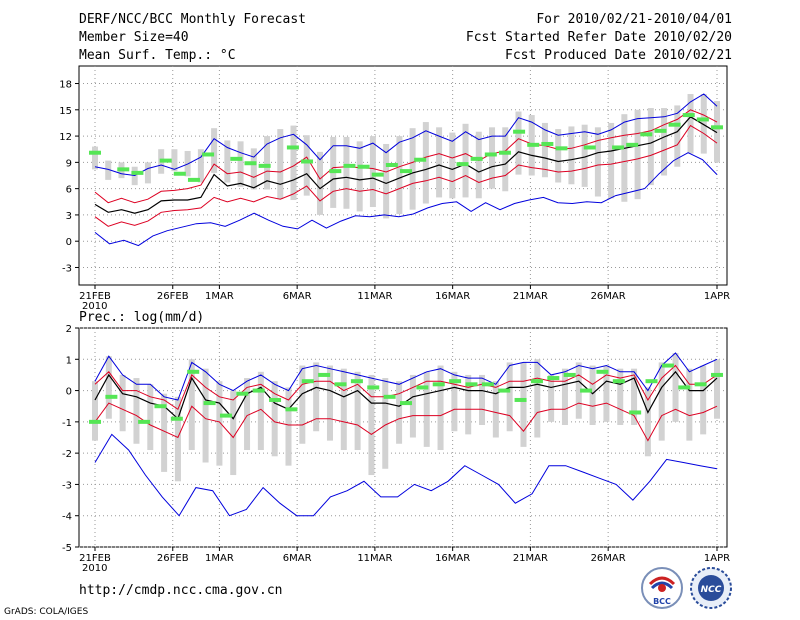  I want to click on precip-title: Prec.: log(mm/d), so click(142, 317).